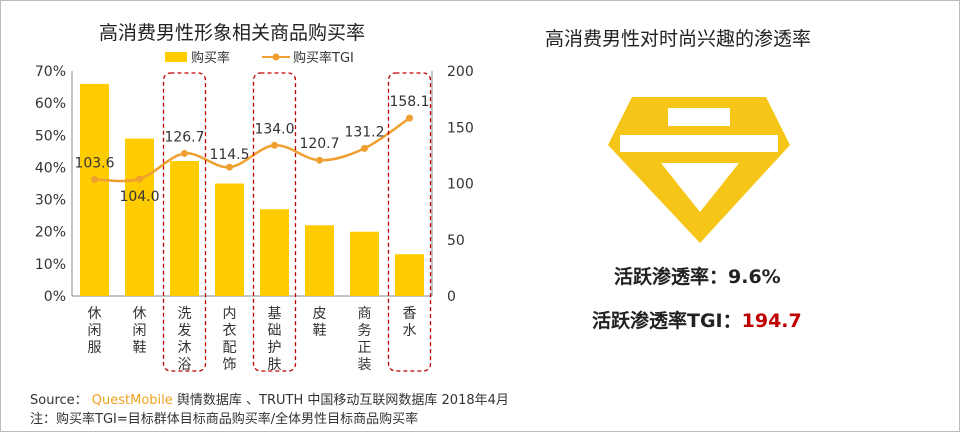 The width and height of the screenshot is (960, 432). I want to click on right-chart-title: 高消费男性对时尚兴趣的渗透率, so click(678, 39).